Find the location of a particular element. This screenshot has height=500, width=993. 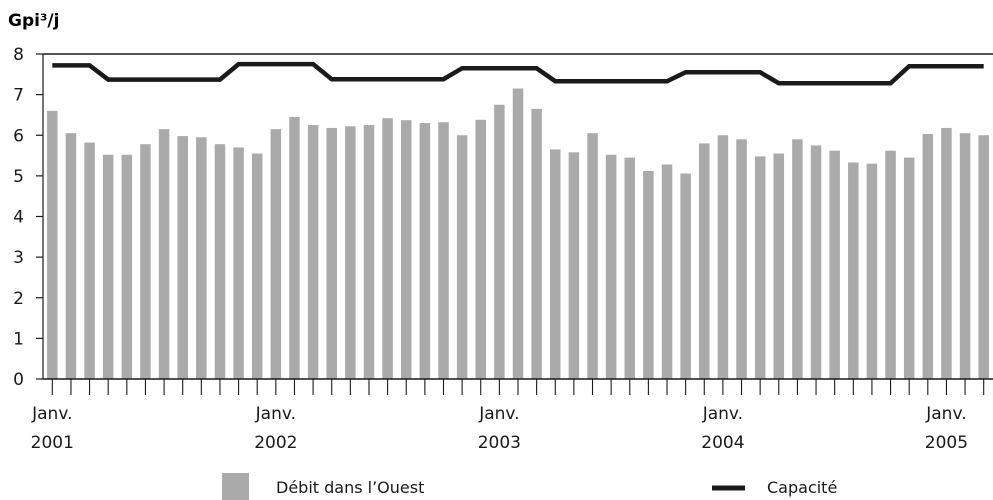

y-tick-label: 7 is located at coordinates (18, 96).